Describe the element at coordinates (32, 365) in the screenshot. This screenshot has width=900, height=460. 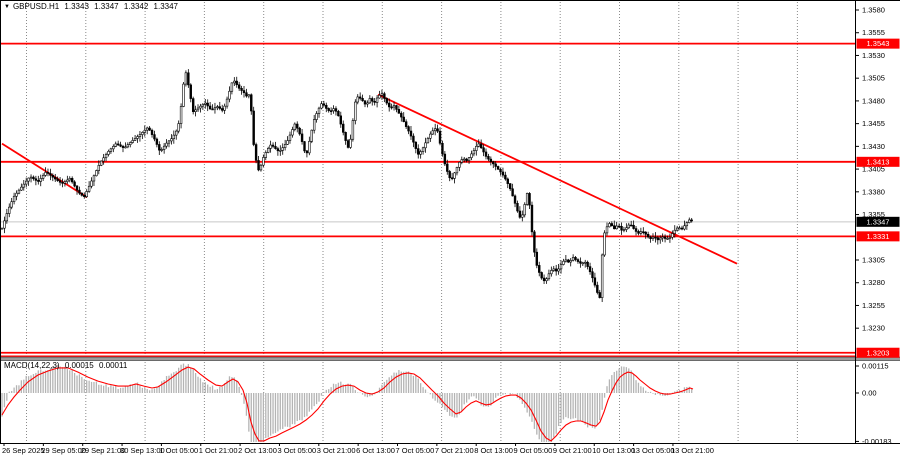
I see `macd-label: MACD(14,22,3)` at that location.